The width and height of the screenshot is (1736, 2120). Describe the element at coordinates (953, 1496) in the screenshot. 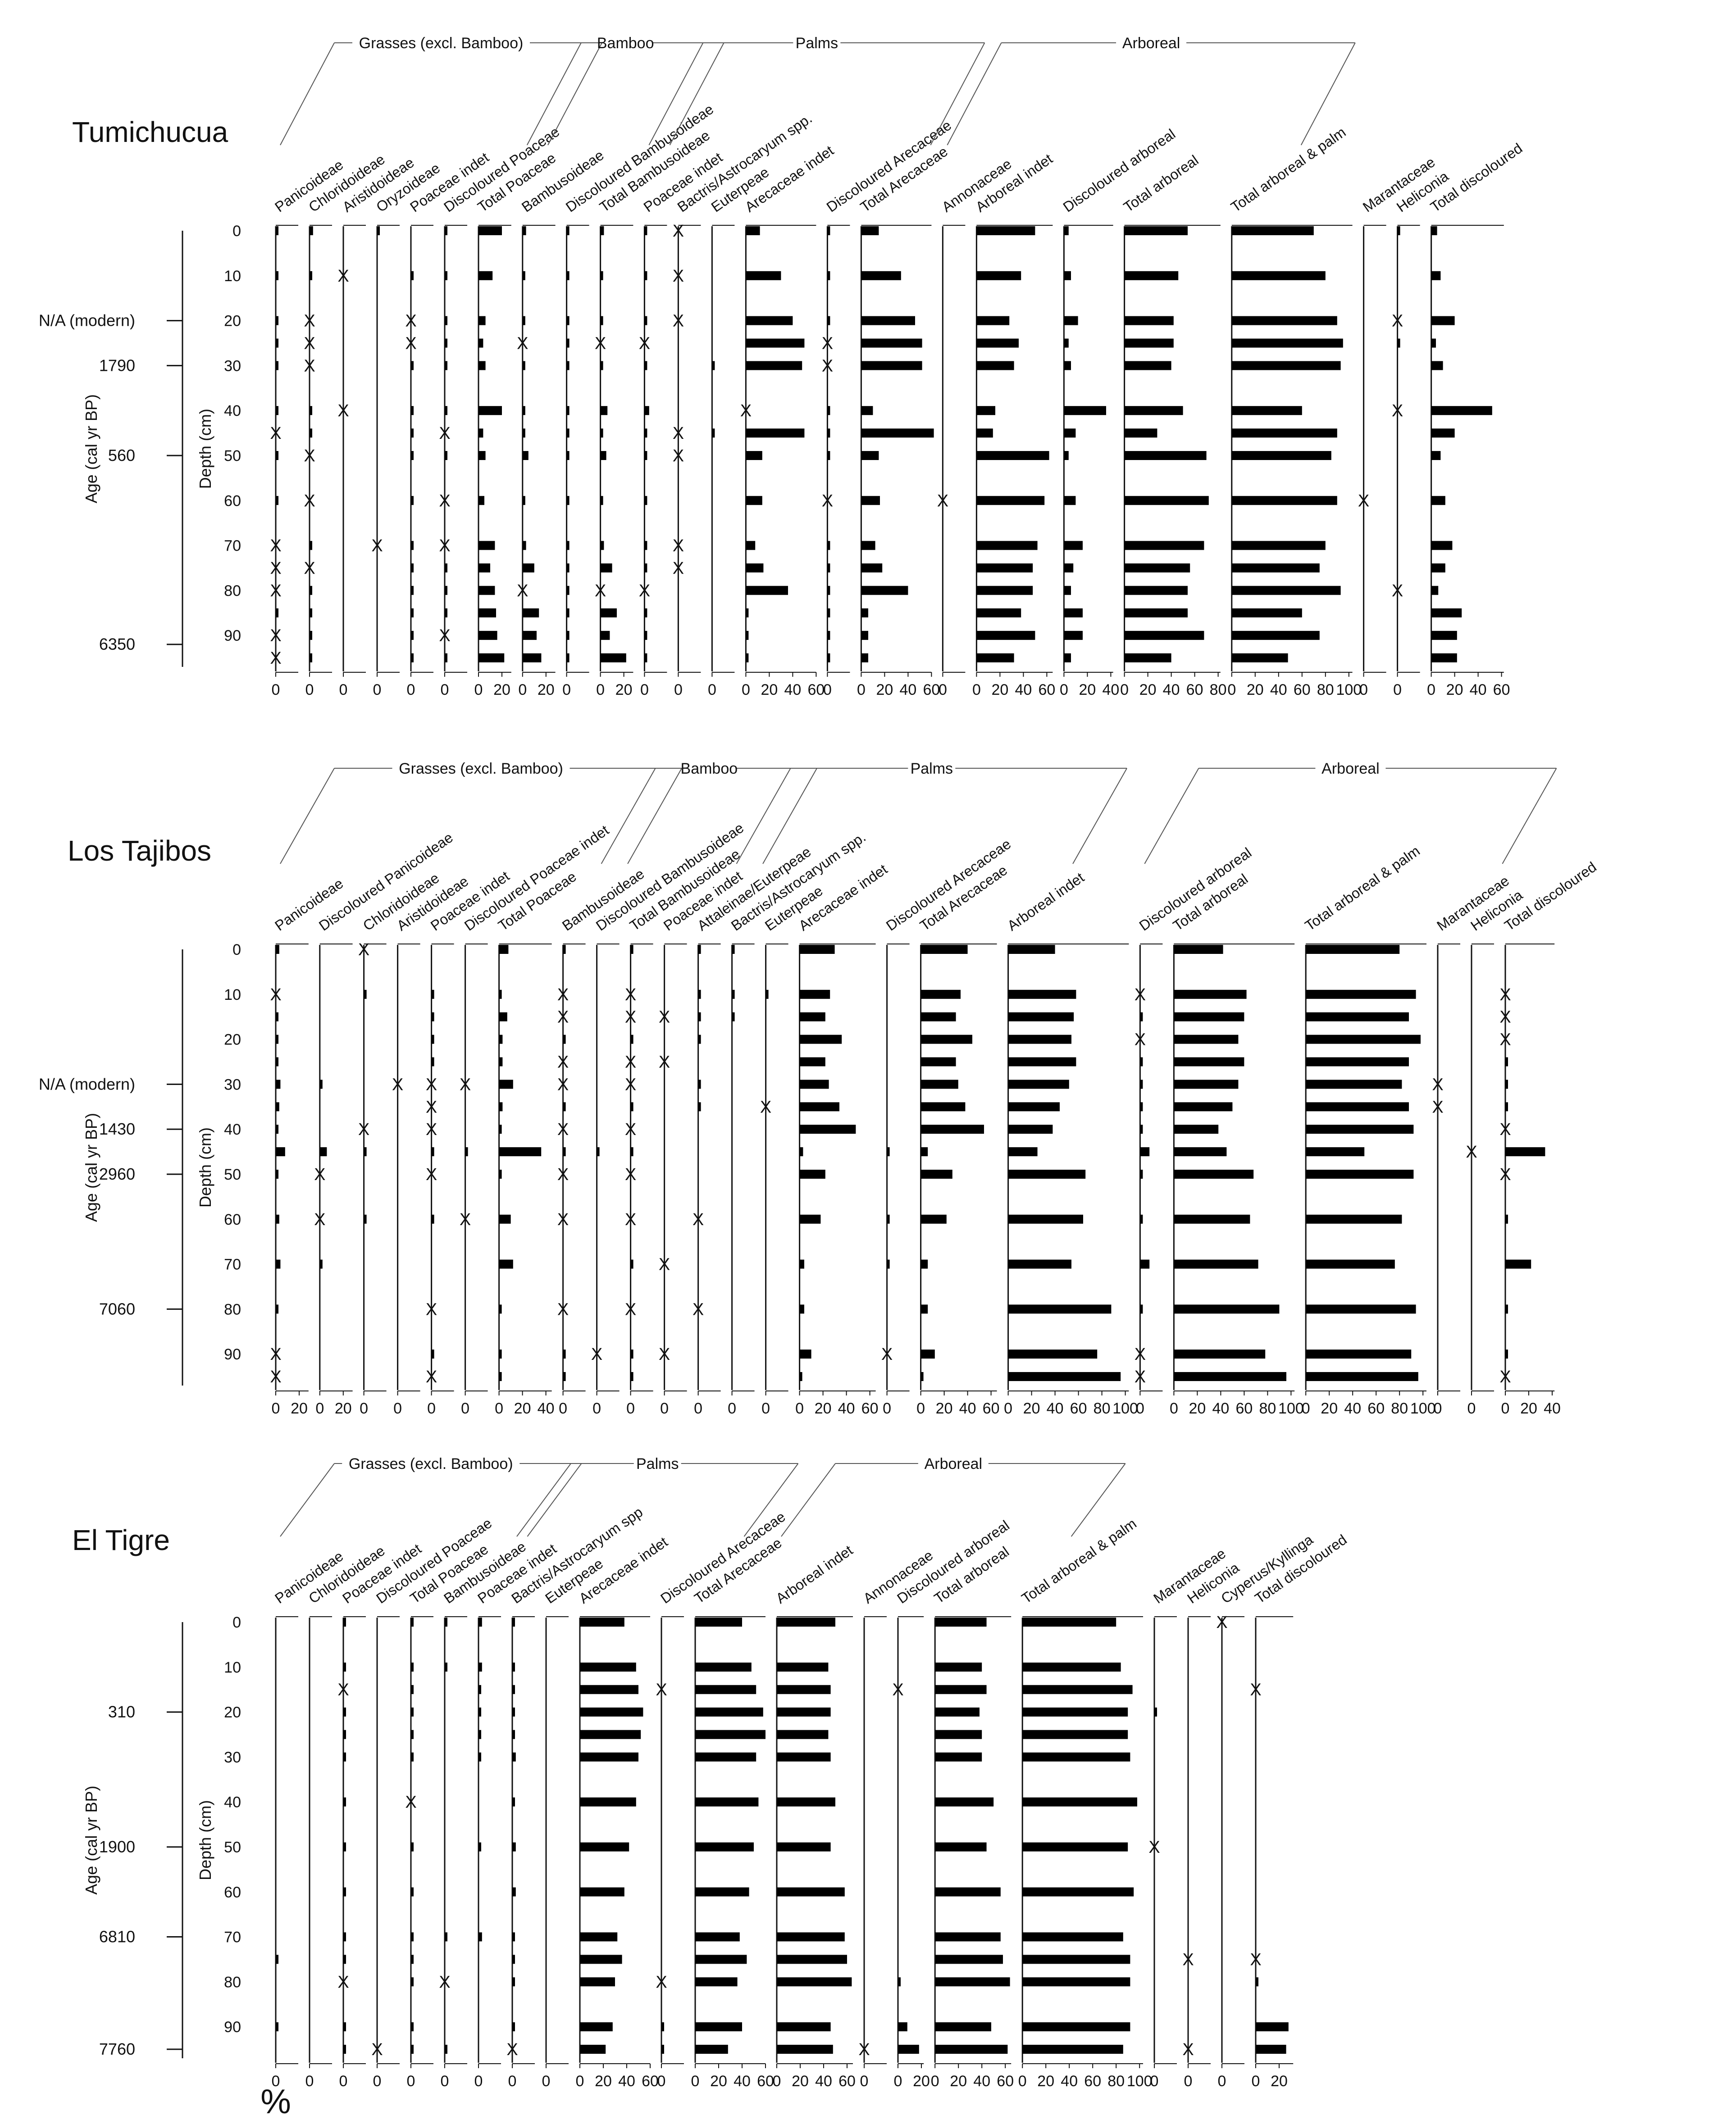

I see `group-bracket: Arboreal` at that location.